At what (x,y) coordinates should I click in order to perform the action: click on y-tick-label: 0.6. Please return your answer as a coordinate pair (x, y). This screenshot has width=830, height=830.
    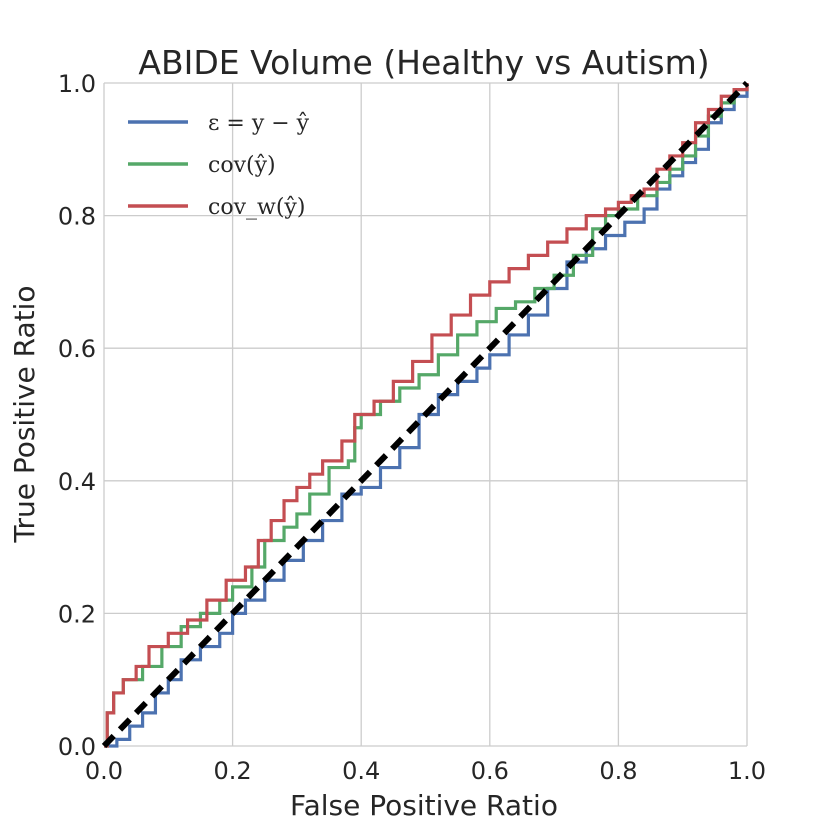
    Looking at the image, I should click on (77, 349).